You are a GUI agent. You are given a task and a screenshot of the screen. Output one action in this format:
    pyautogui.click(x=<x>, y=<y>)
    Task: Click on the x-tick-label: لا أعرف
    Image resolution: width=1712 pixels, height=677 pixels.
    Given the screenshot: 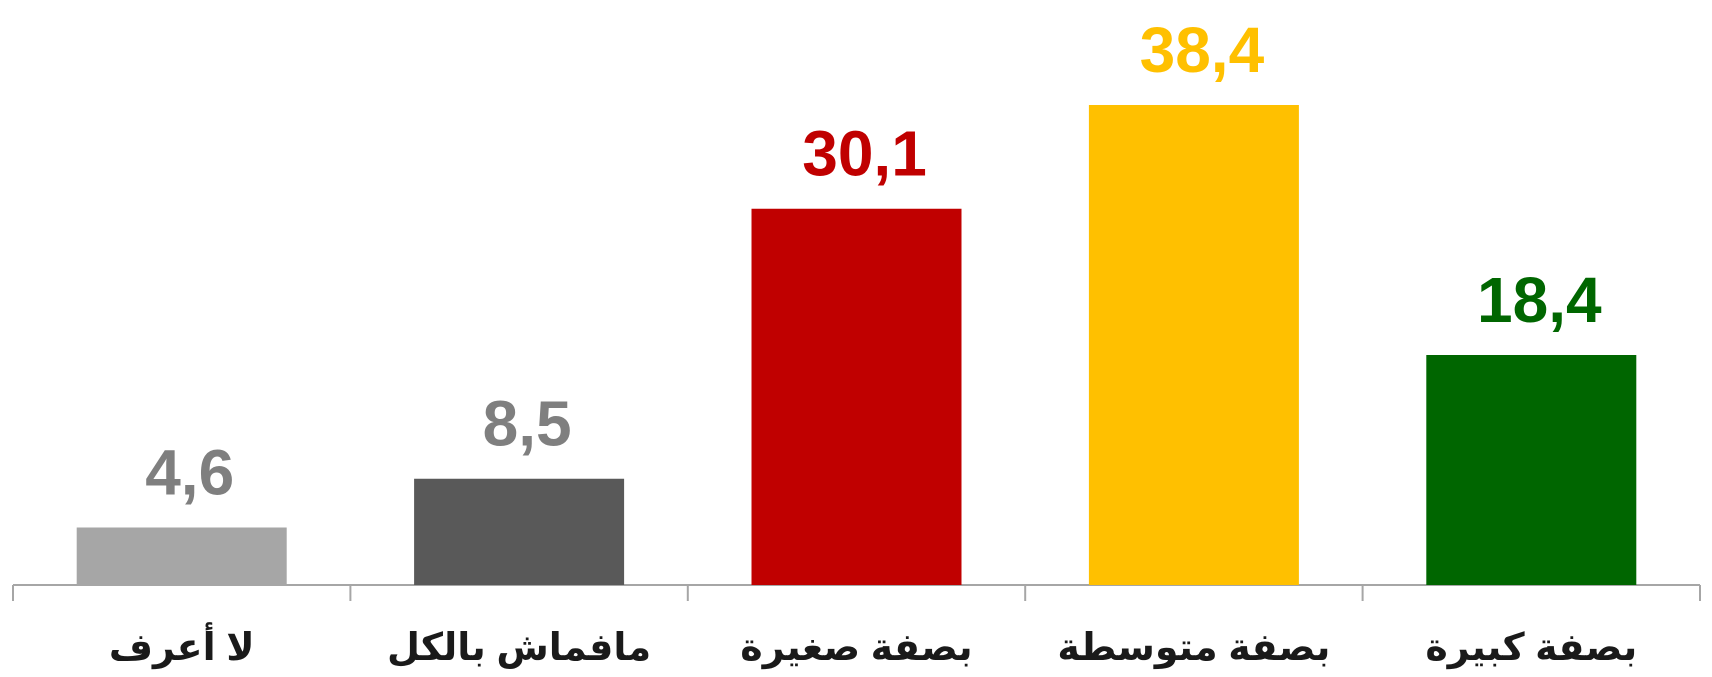 What is the action you would take?
    pyautogui.click(x=182, y=645)
    